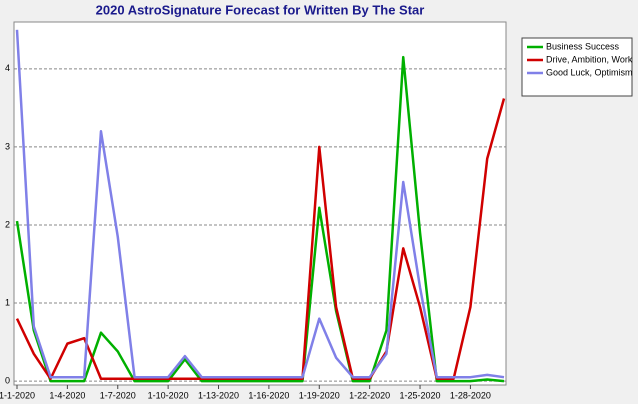 The image size is (638, 404). I want to click on x-tick-label: 1-7-2020, so click(118, 395).